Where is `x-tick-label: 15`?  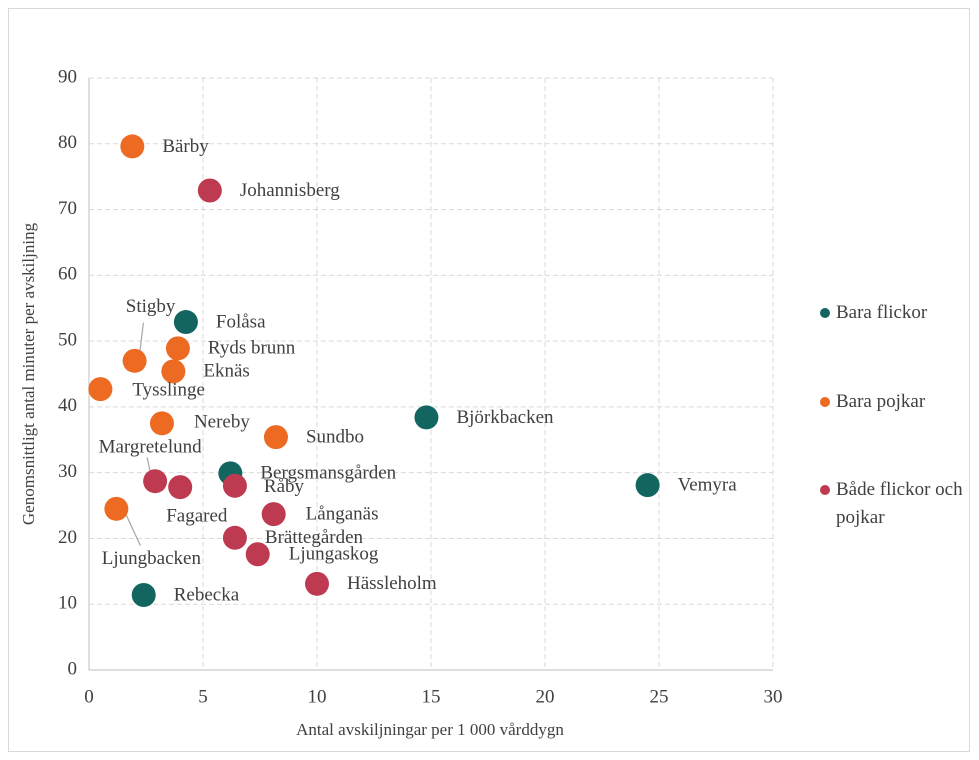 x-tick-label: 15 is located at coordinates (431, 696).